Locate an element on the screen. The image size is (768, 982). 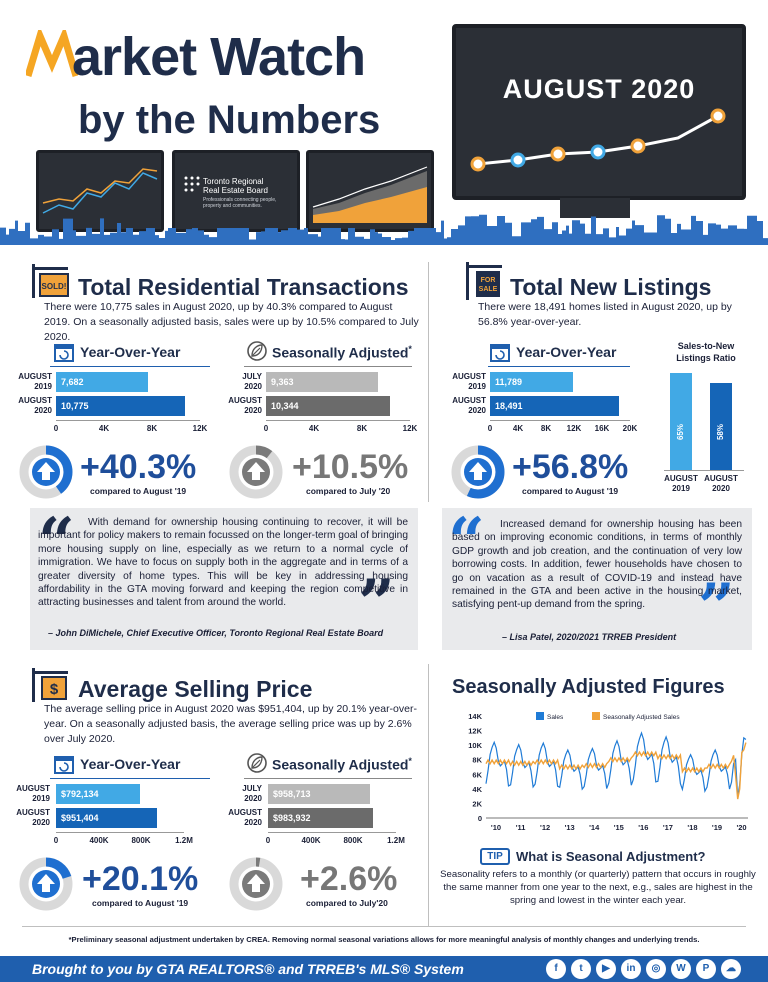
pinterest-icon: P is located at coordinates (706, 969).